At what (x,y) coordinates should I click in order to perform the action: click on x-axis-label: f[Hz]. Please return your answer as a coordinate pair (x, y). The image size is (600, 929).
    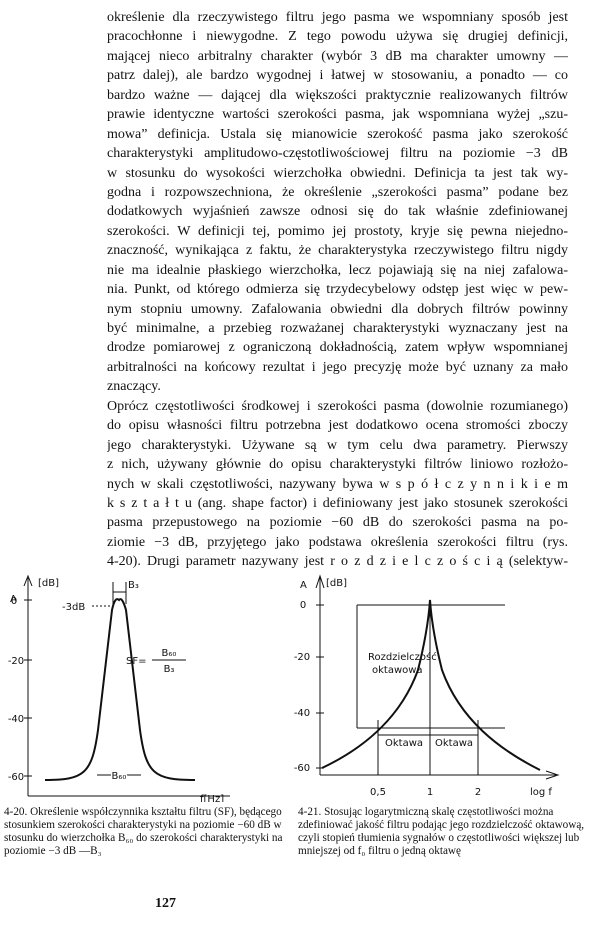
    Looking at the image, I should click on (212, 798).